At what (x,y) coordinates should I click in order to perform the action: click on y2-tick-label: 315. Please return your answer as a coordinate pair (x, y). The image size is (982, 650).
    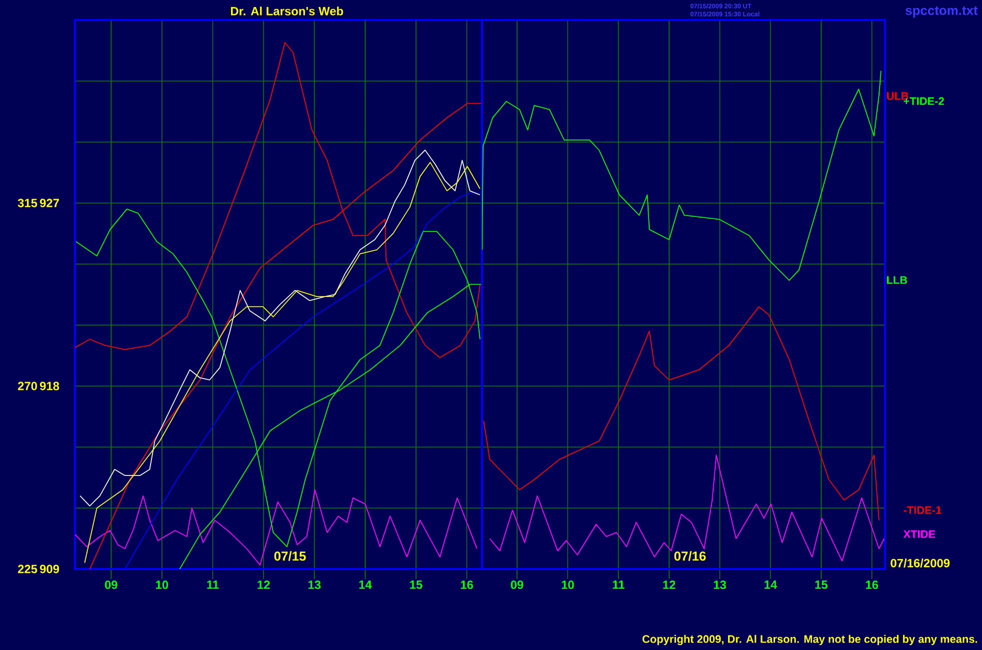
    Looking at the image, I should click on (28, 203).